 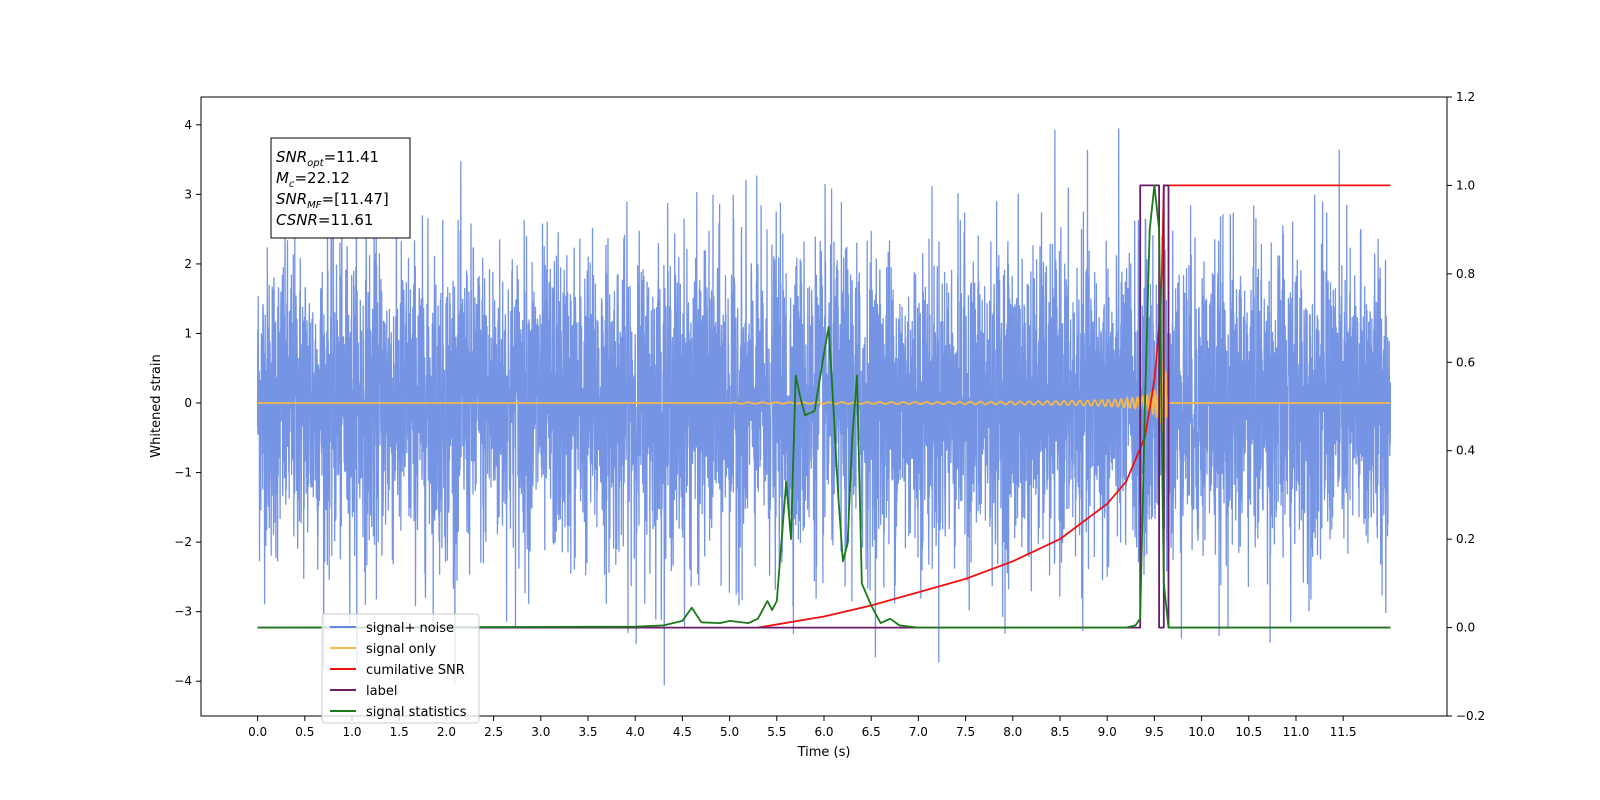 What do you see at coordinates (965, 732) in the screenshot?
I see `x-tick-label: 7.5` at bounding box center [965, 732].